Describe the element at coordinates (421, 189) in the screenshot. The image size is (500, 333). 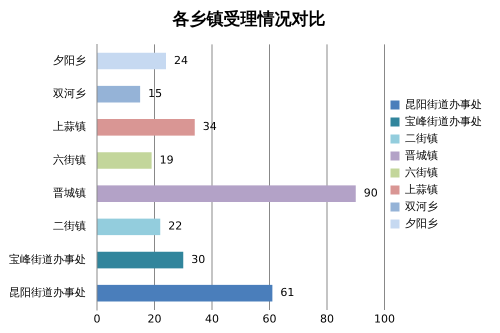
I see `legend-label: 上蒜镇` at that location.